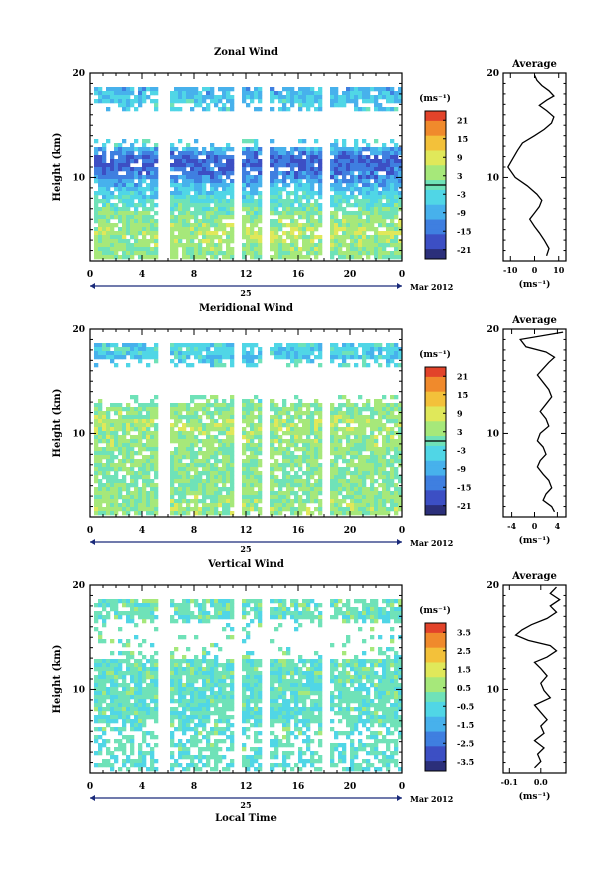  What do you see at coordinates (492, 434) in the screenshot?
I see `avg-y-tick-label: 10` at bounding box center [492, 434].